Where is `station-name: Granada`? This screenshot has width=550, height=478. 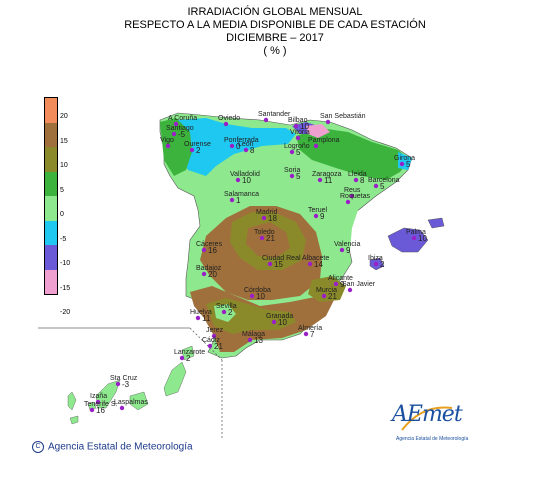
station-name: Granada is located at coordinates (279, 316).